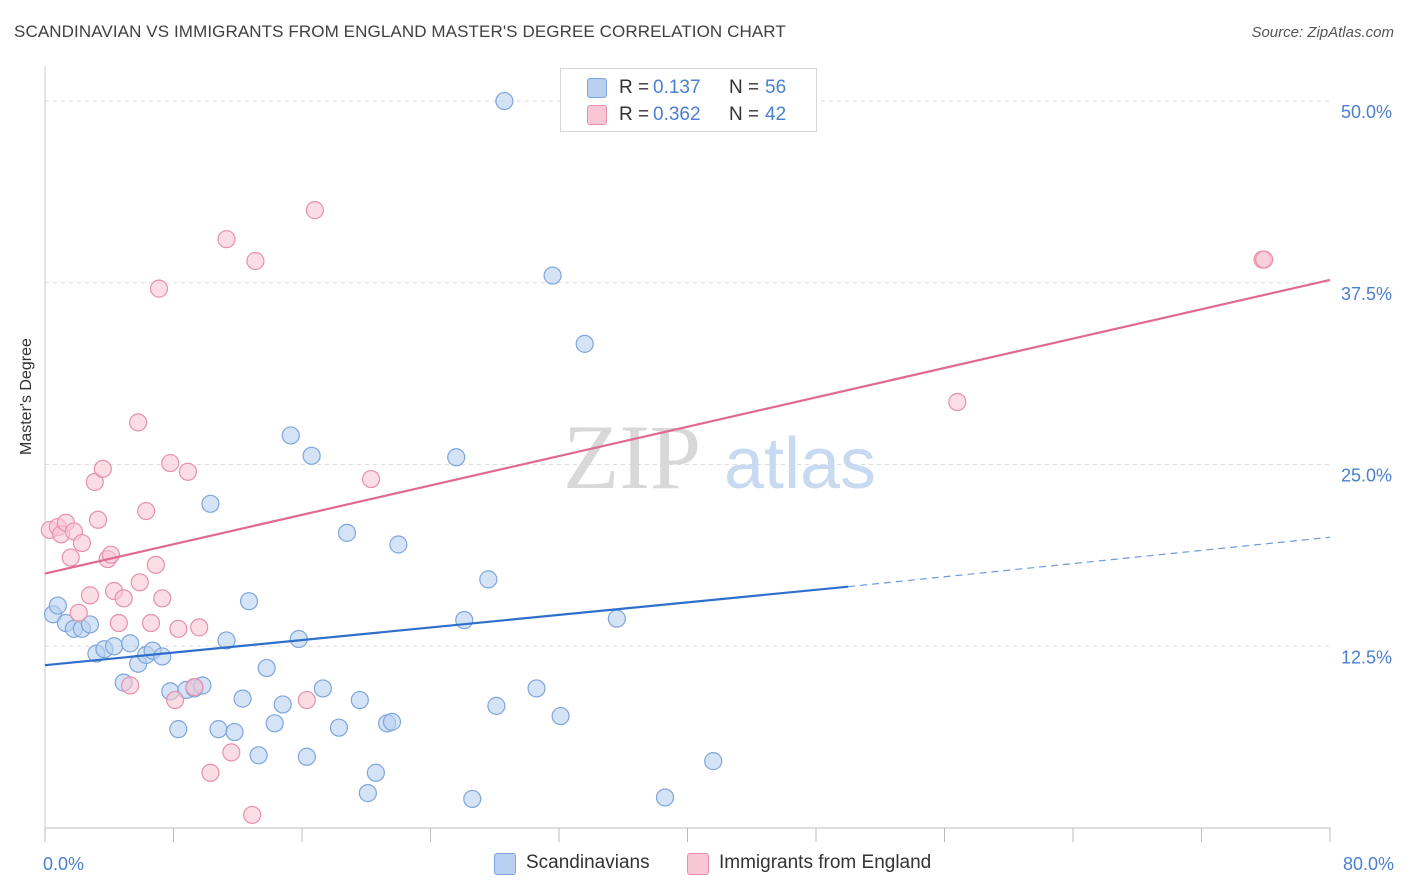  What do you see at coordinates (63, 864) in the screenshot?
I see `x-tick-label: 0.0%` at bounding box center [63, 864].